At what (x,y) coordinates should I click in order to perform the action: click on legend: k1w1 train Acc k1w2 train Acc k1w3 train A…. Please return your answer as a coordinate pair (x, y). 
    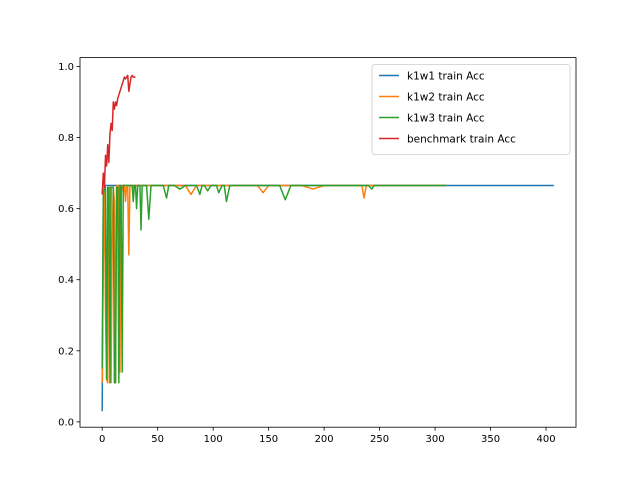
    Looking at the image, I should click on (471, 109).